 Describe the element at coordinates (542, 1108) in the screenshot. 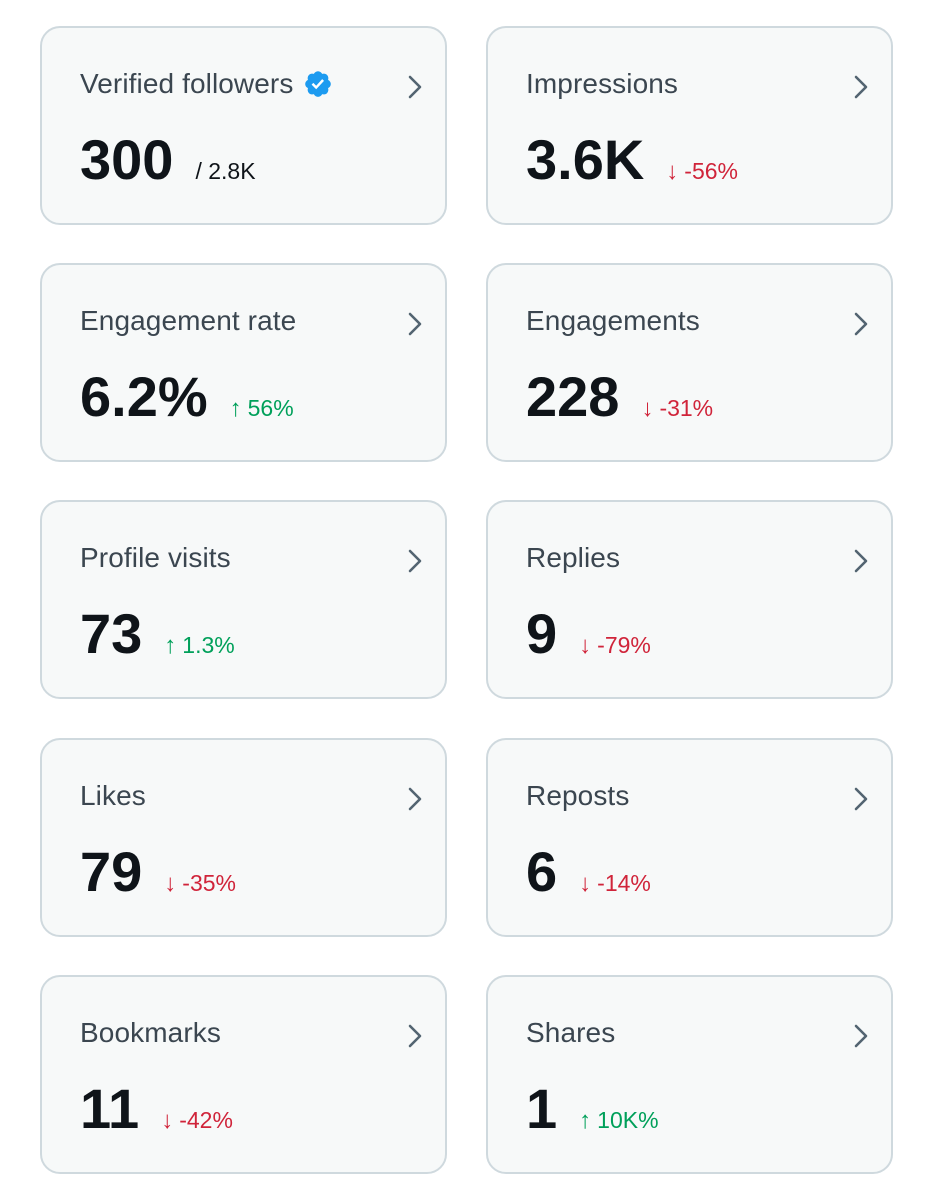

I see `card-value: 1` at that location.